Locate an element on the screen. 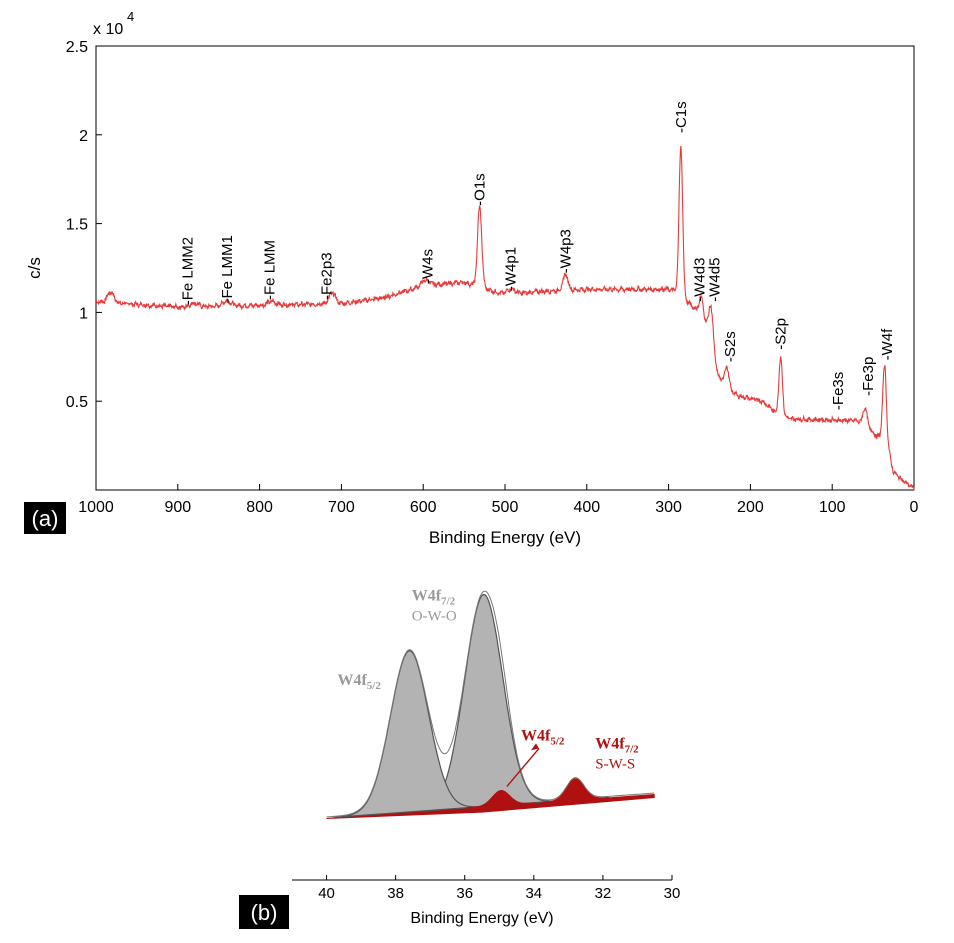  peak-label: -W4p3 is located at coordinates (566, 251).